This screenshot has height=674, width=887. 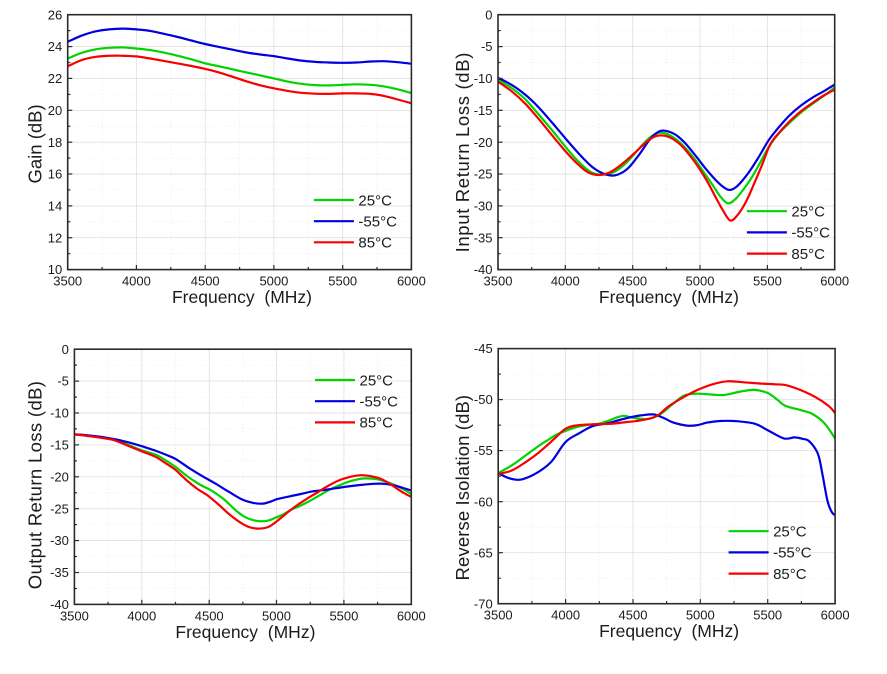 I want to click on svg-text: -60, so click(x=483, y=501).